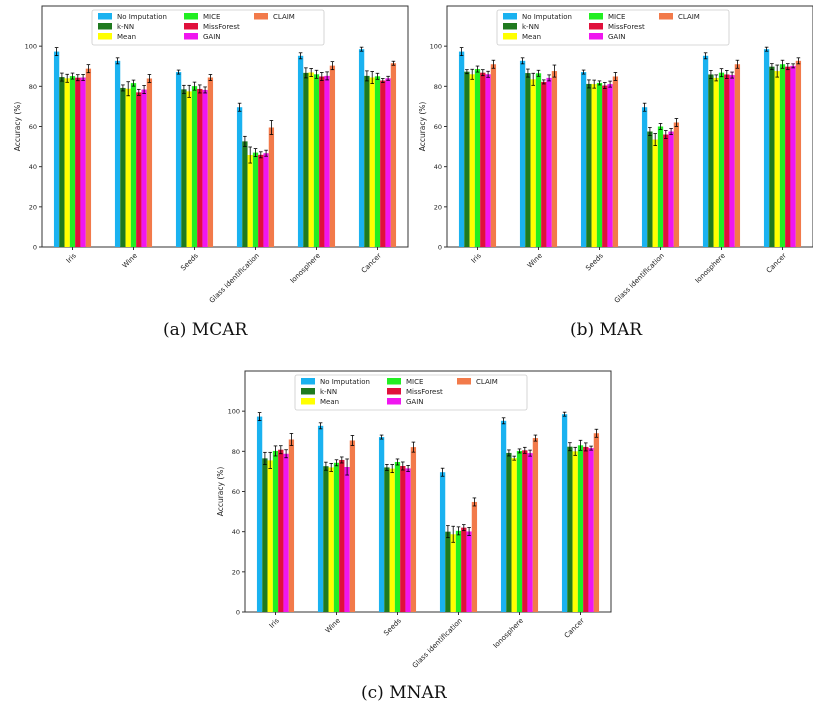 This screenshot has width=813, height=719. I want to click on mar-errorbar-wine-mean, so click(533, 79).